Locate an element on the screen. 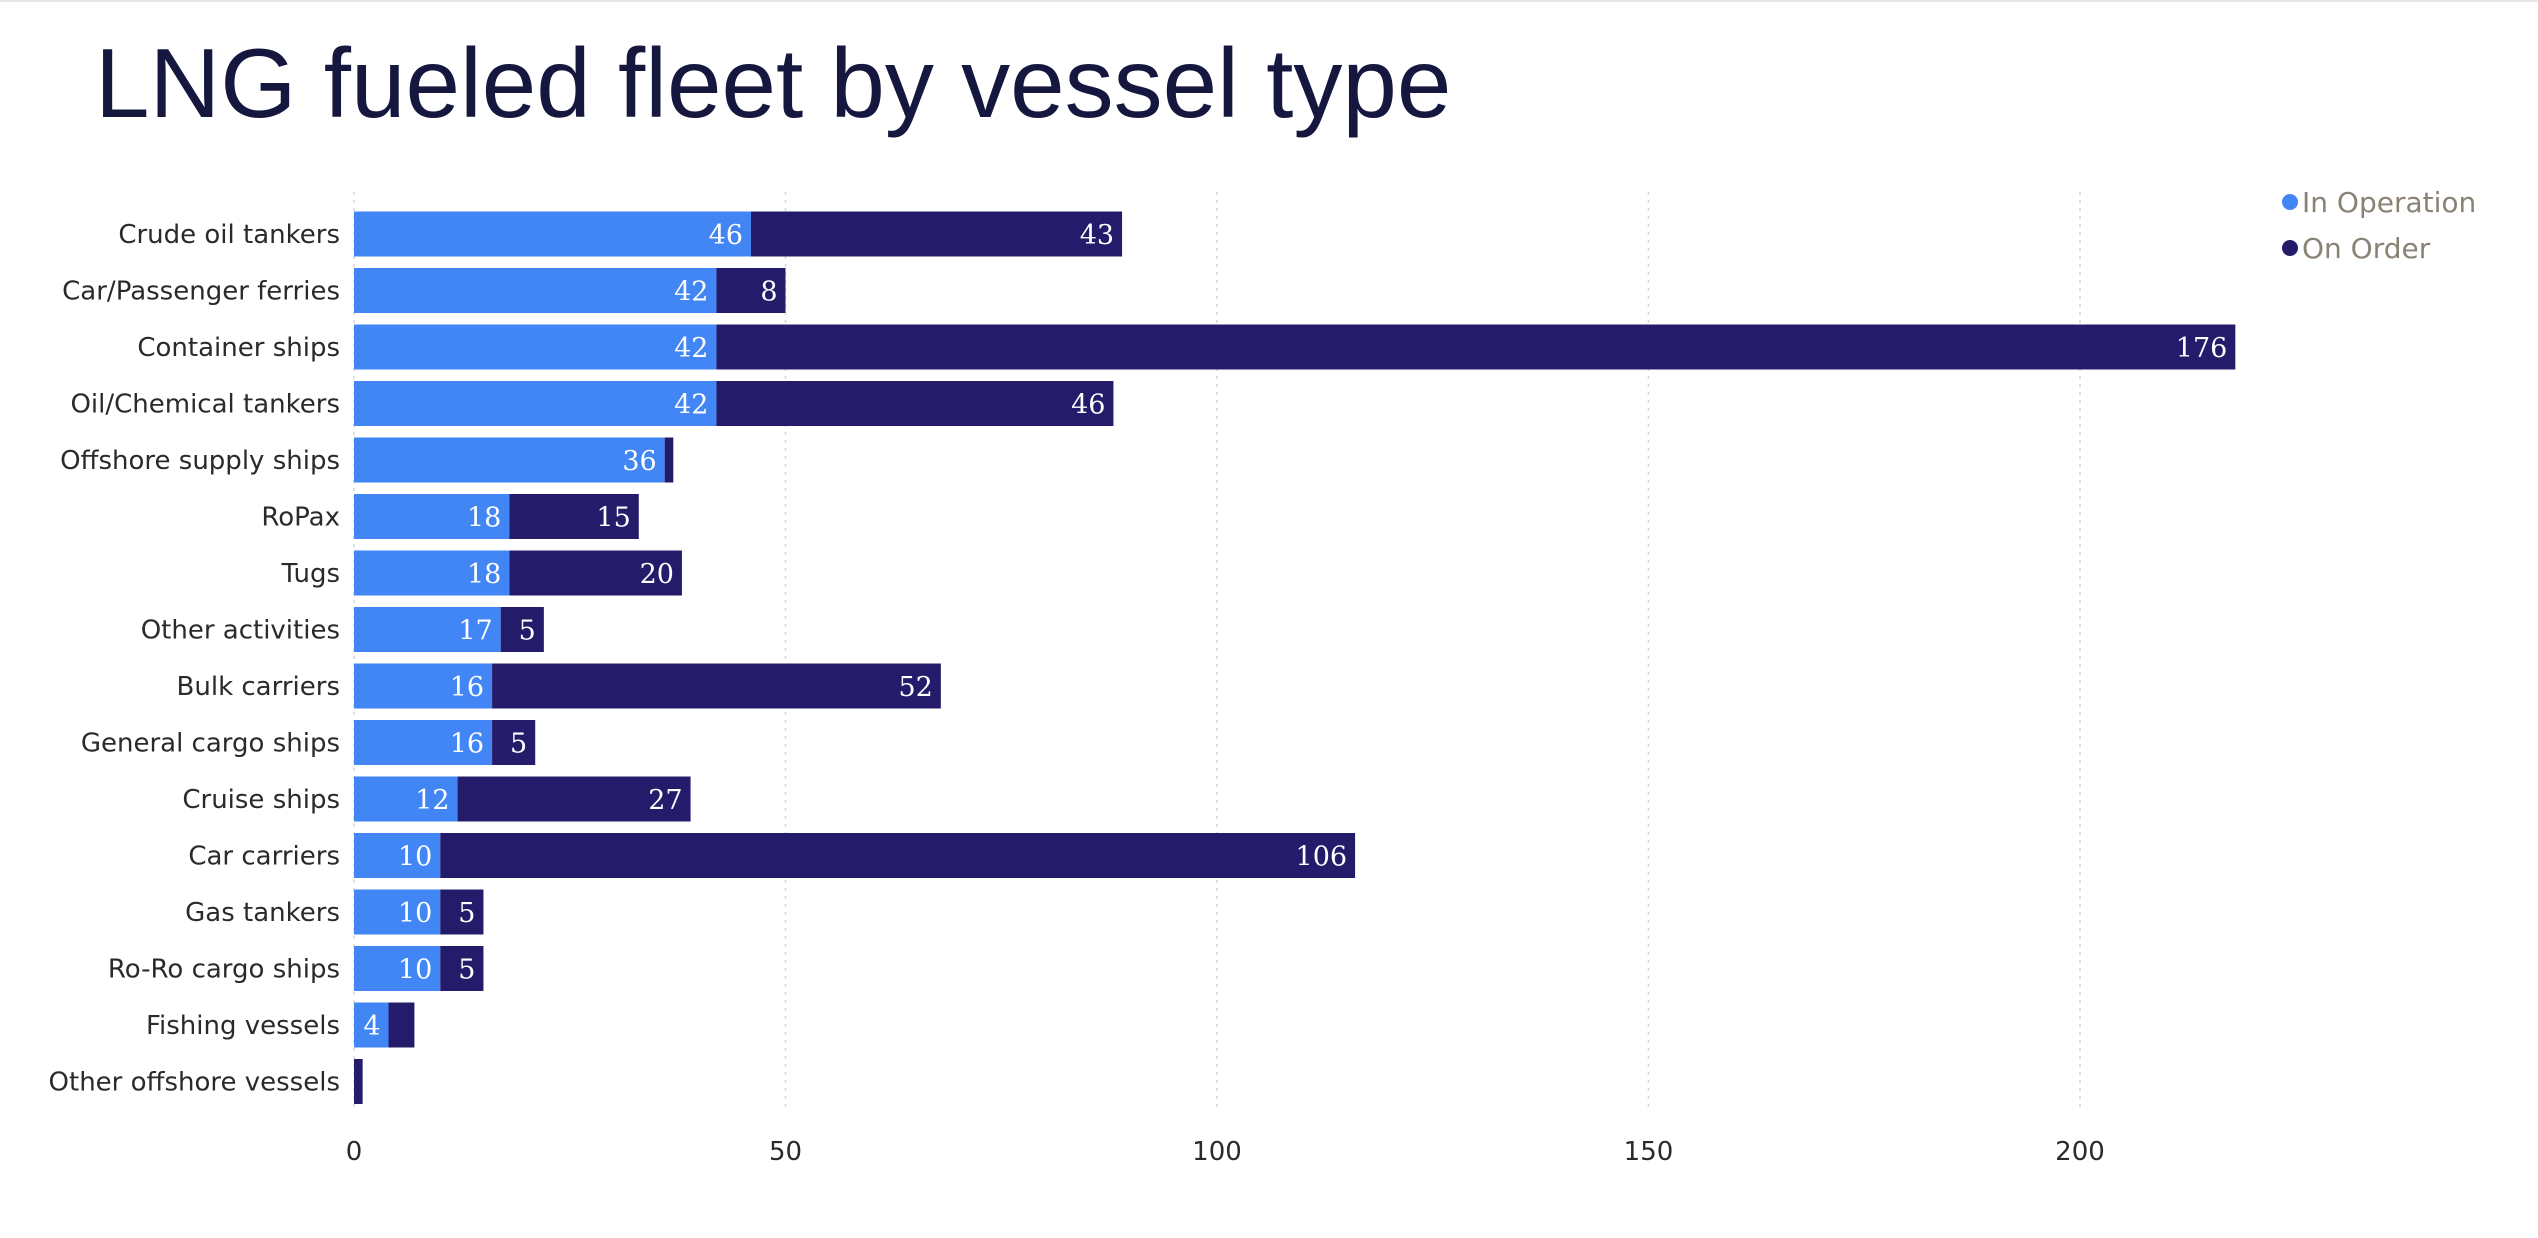 This screenshot has height=1238, width=2538. category-label: Fishing vessels is located at coordinates (243, 1026).